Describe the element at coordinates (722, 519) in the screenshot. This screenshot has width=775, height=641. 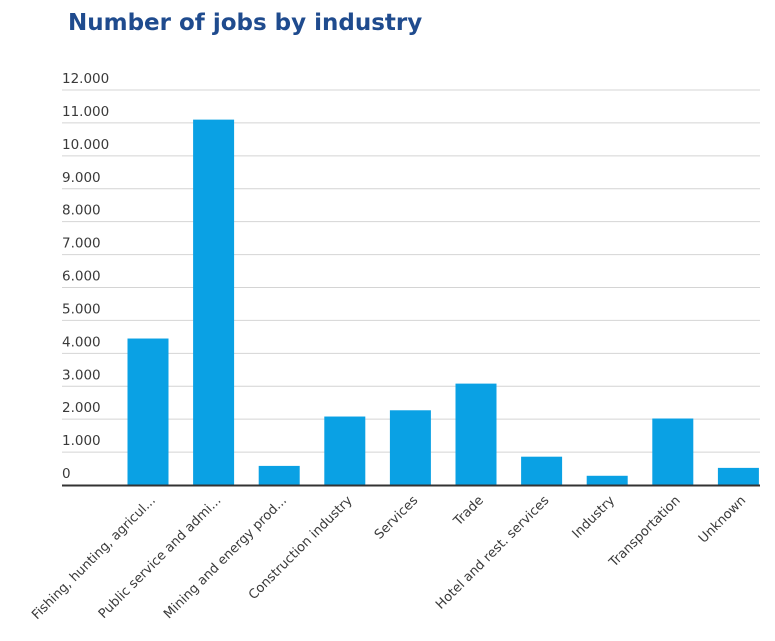
I see `x-tick-label: Unknown` at that location.